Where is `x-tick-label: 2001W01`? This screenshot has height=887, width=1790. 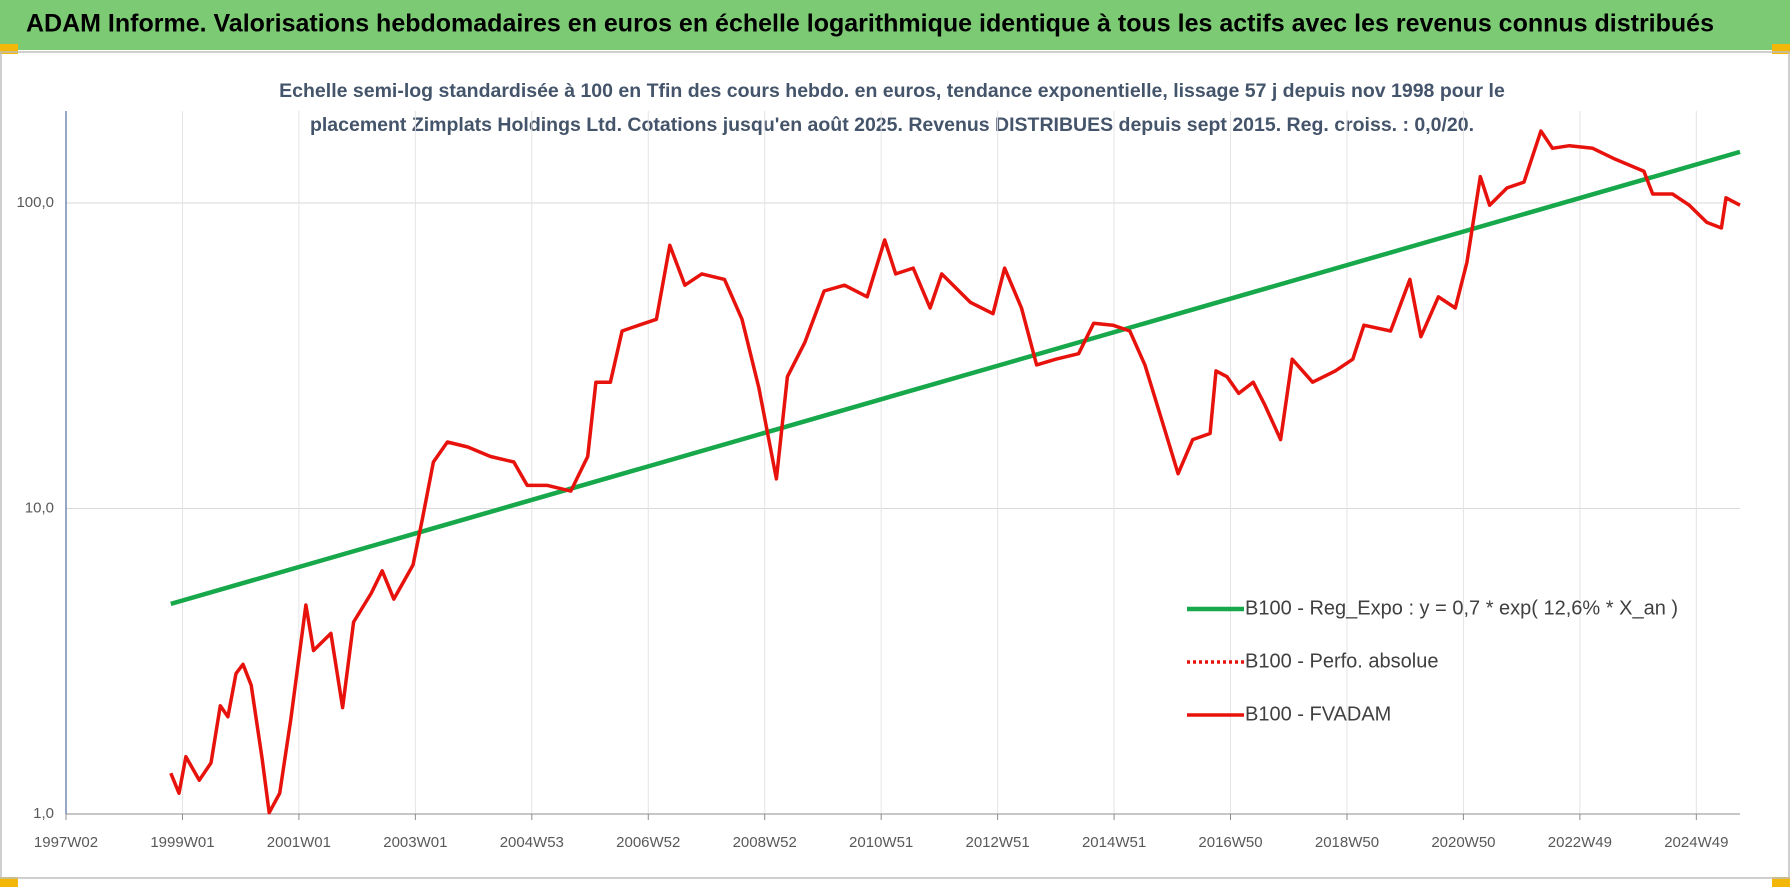
x-tick-label: 2001W01 is located at coordinates (299, 842).